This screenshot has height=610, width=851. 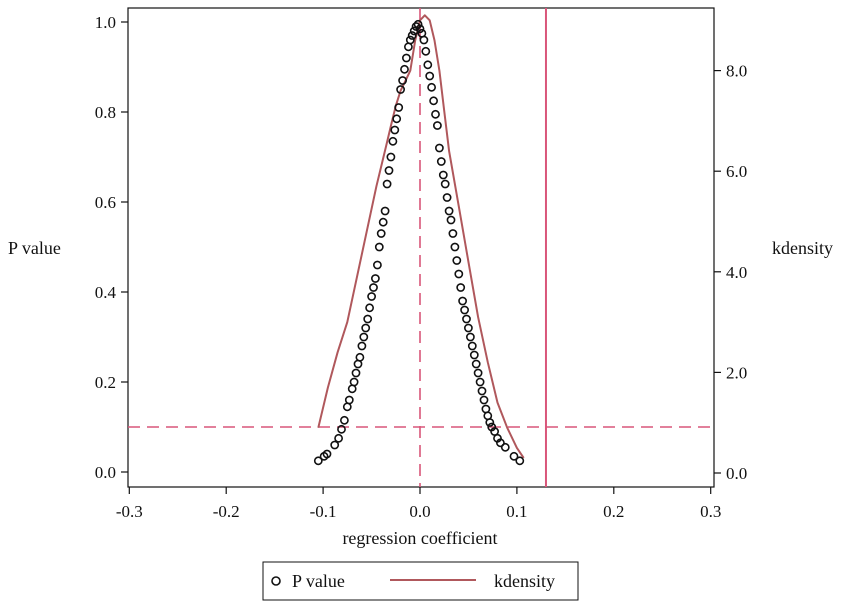 I want to click on x-tick-label: 0.1, so click(x=516, y=511).